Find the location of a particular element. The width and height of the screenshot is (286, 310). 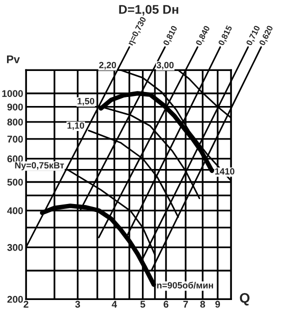

x-tick-label: 6 is located at coordinates (166, 304).